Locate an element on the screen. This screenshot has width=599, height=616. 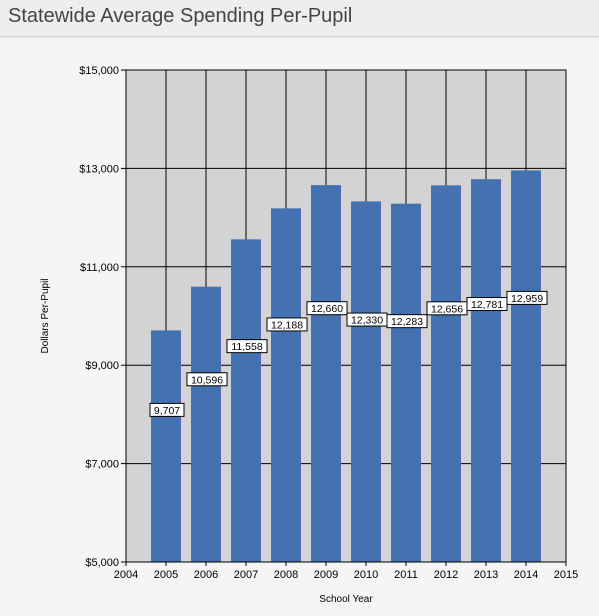
page-header: Statewide Average Spending Per-Pupil is located at coordinates (299, 18).